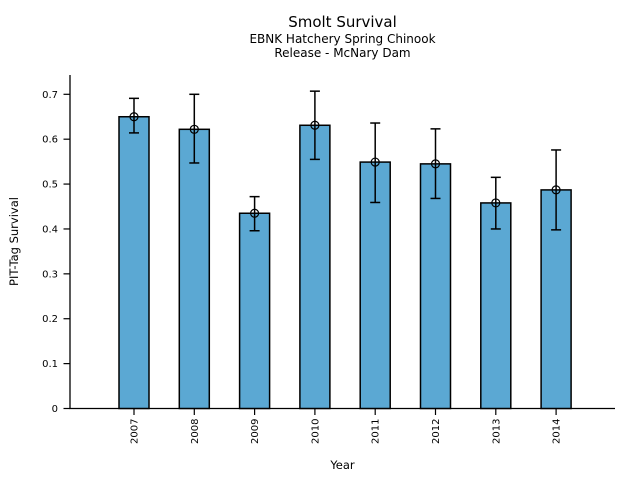 This screenshot has height=484, width=640. What do you see at coordinates (50, 319) in the screenshot?
I see `y-tick-label: 0.2` at bounding box center [50, 319].